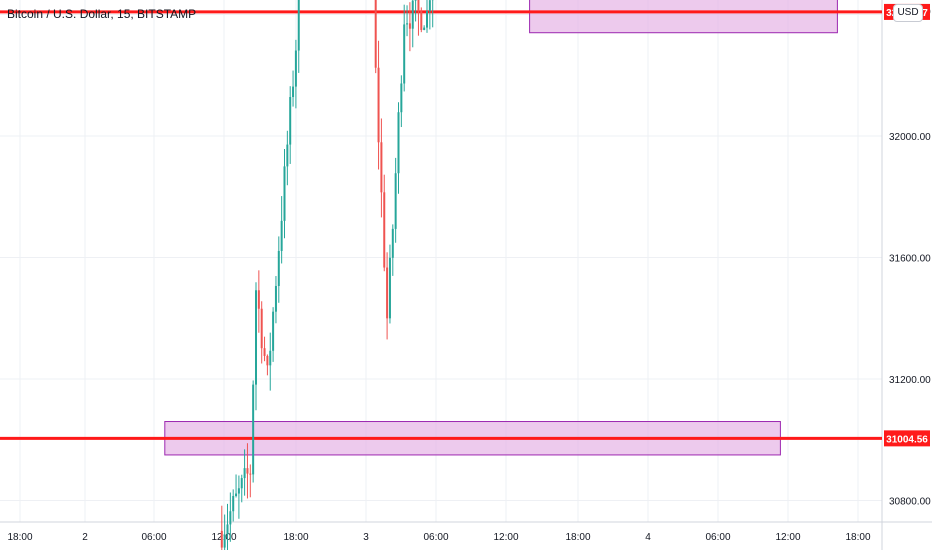 This screenshot has height=550, width=932. What do you see at coordinates (910, 259) in the screenshot?
I see `price-tick-label: 31600.00` at bounding box center [910, 259].